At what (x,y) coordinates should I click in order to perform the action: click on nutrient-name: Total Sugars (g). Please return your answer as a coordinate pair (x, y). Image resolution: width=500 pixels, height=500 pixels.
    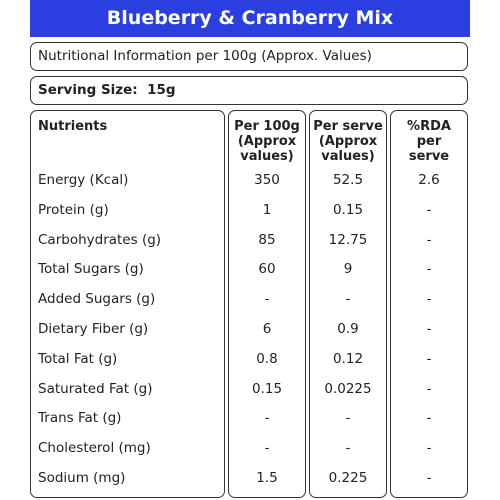
    Looking at the image, I should click on (91, 269).